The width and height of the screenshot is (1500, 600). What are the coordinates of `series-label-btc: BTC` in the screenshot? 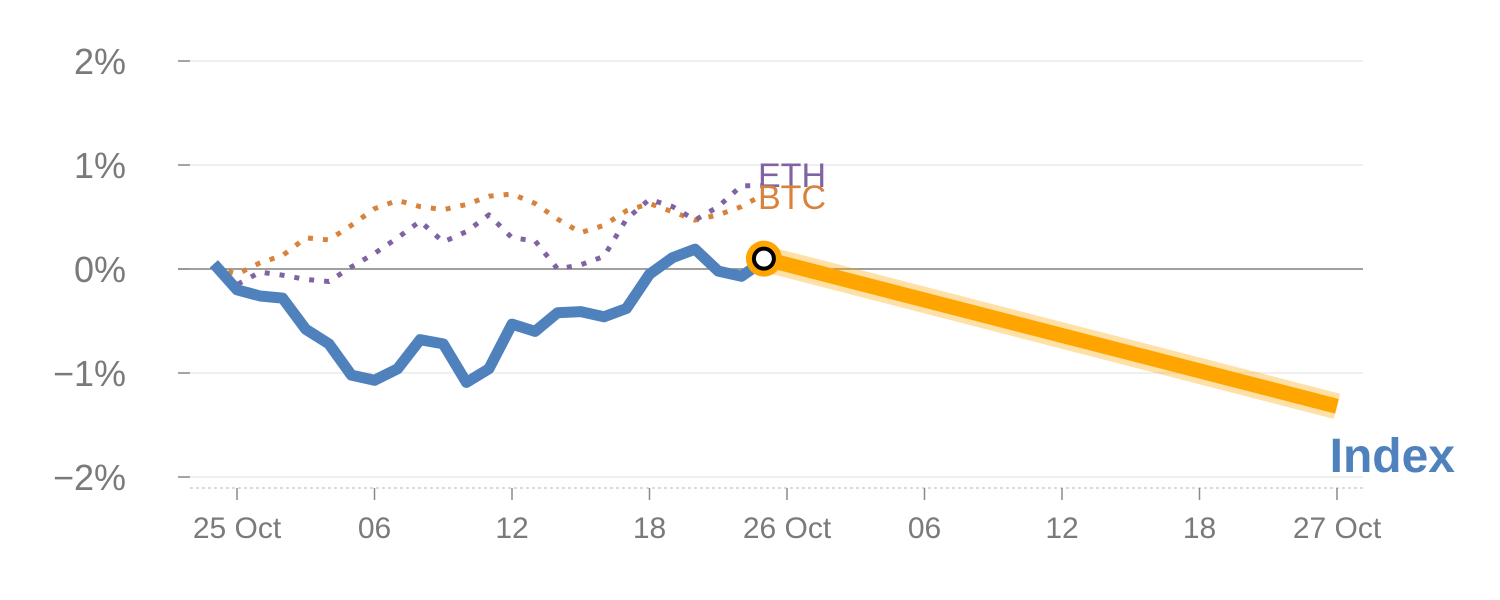 It's located at (792, 198).